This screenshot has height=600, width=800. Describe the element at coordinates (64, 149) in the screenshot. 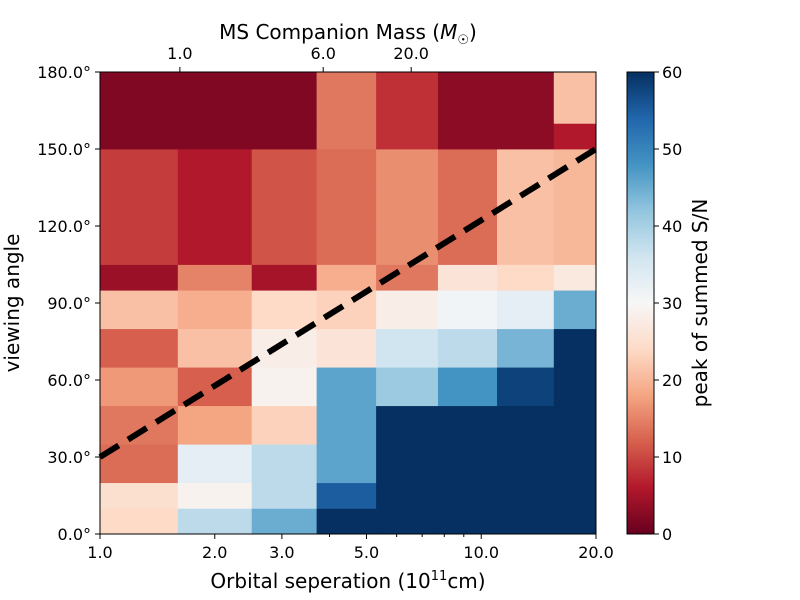

I see `y-tick-label: 150.0°` at that location.